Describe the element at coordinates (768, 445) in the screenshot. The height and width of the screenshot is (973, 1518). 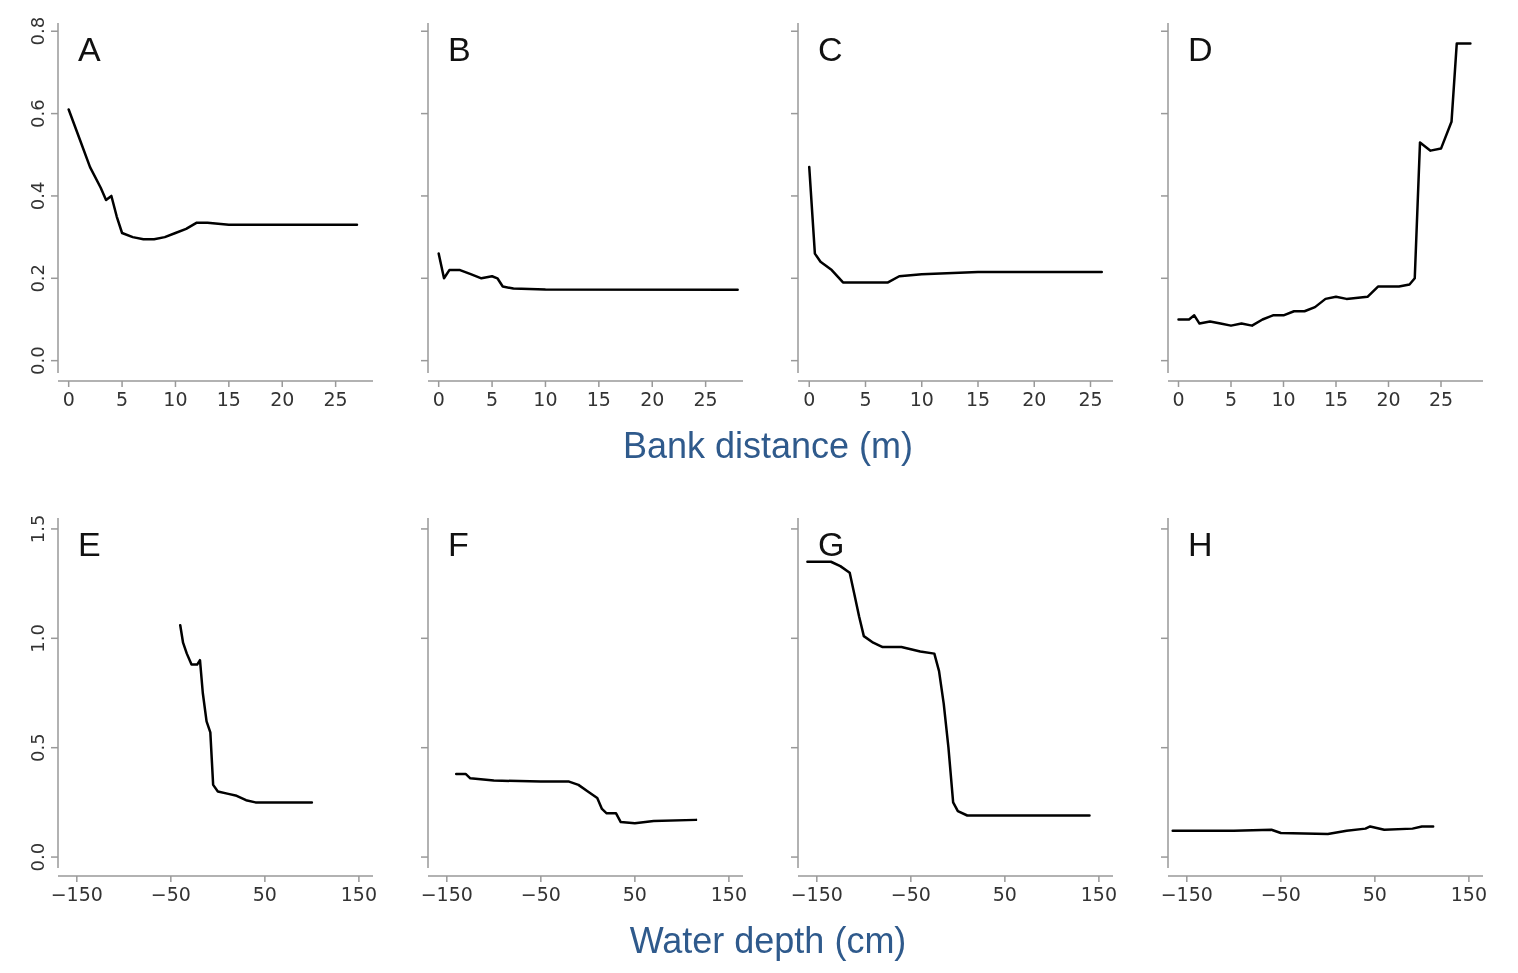
I see `x-axis-title: Bank distance (m)` at that location.